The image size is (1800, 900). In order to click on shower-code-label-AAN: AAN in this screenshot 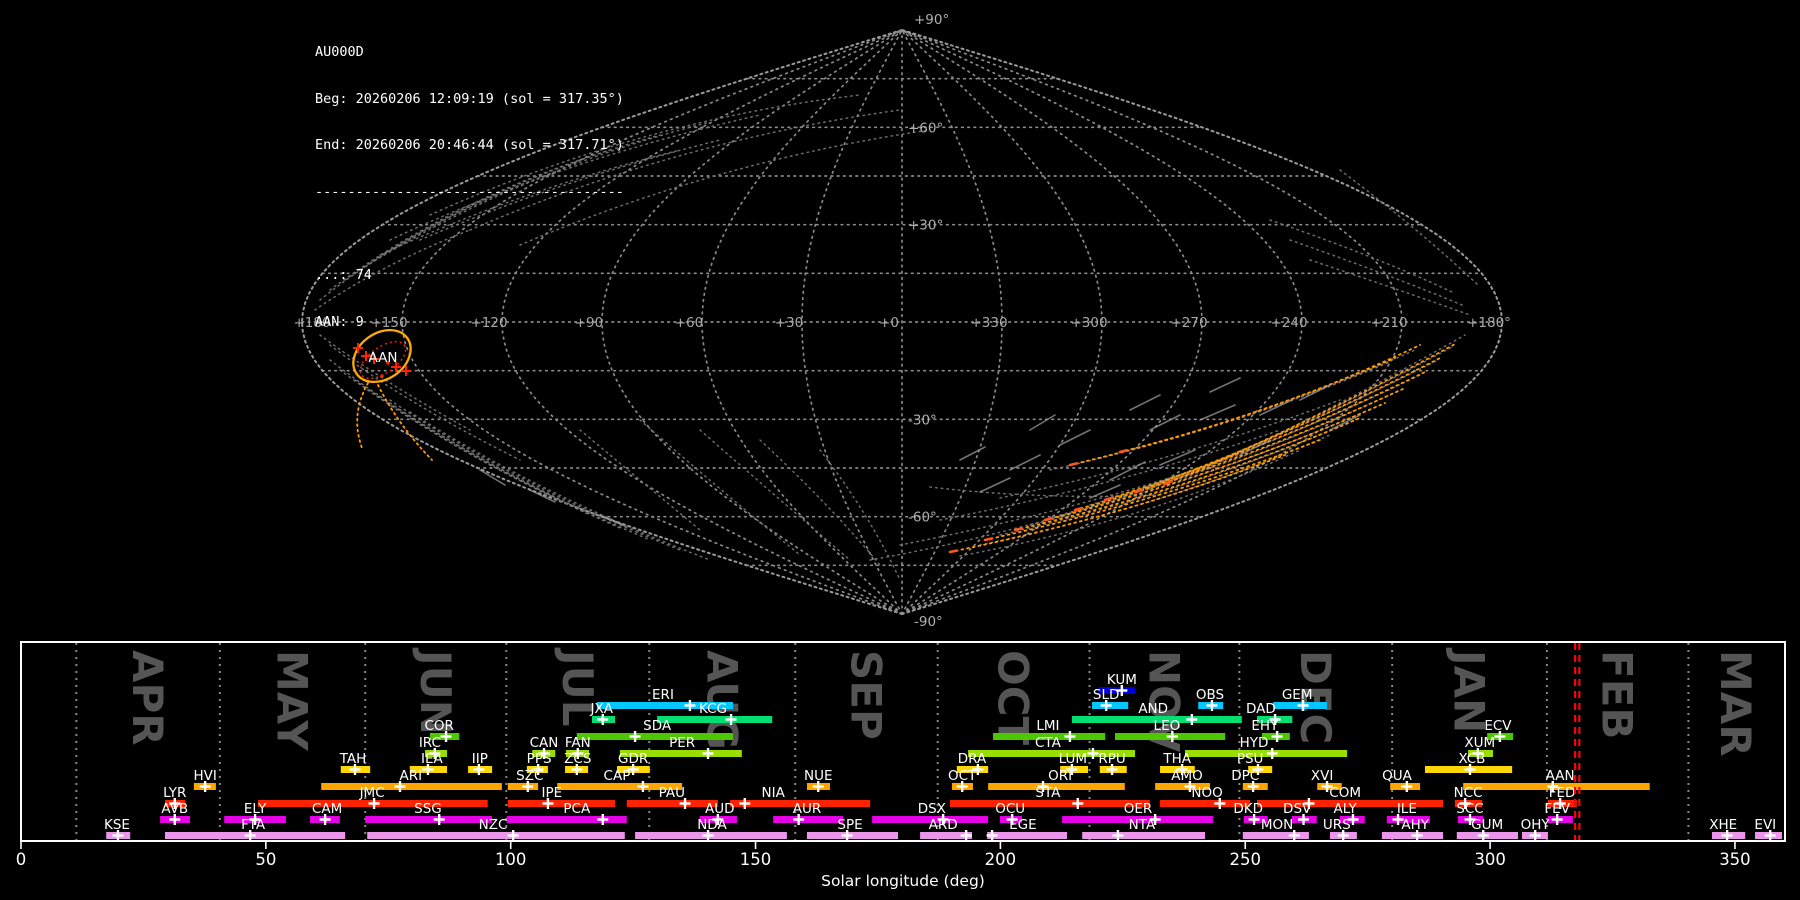, I will do `click(1560, 776)`.